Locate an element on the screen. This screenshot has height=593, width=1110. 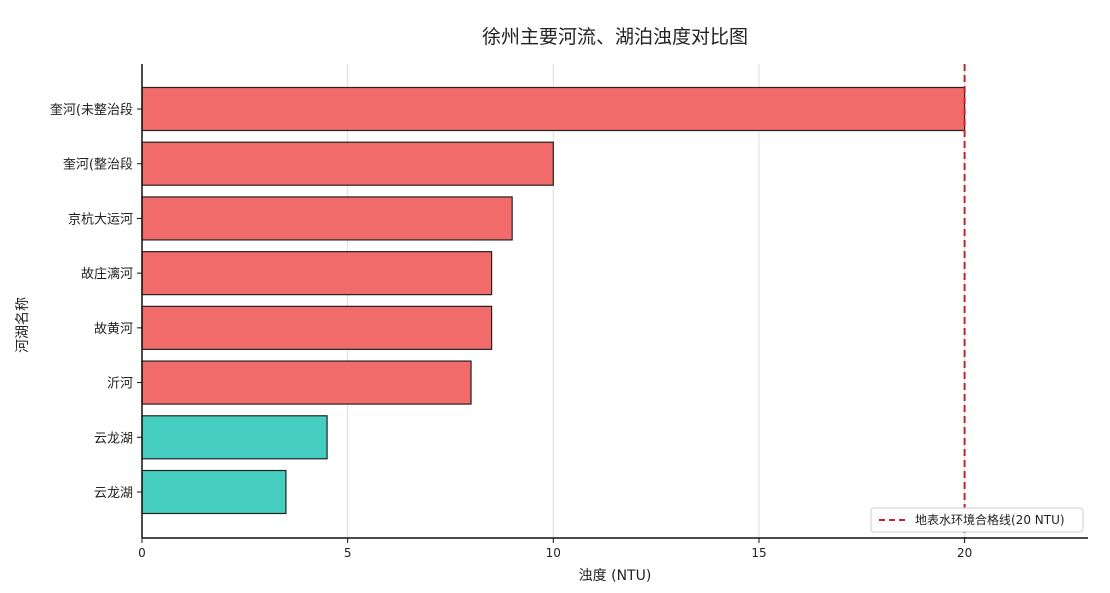
x-tick-label: 5 is located at coordinates (348, 553).